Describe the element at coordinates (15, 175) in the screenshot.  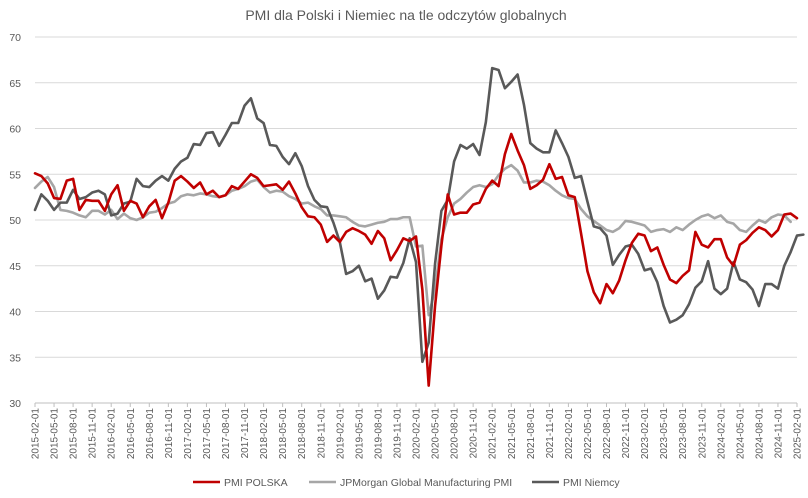
I see `y-tick-label: 55` at that location.